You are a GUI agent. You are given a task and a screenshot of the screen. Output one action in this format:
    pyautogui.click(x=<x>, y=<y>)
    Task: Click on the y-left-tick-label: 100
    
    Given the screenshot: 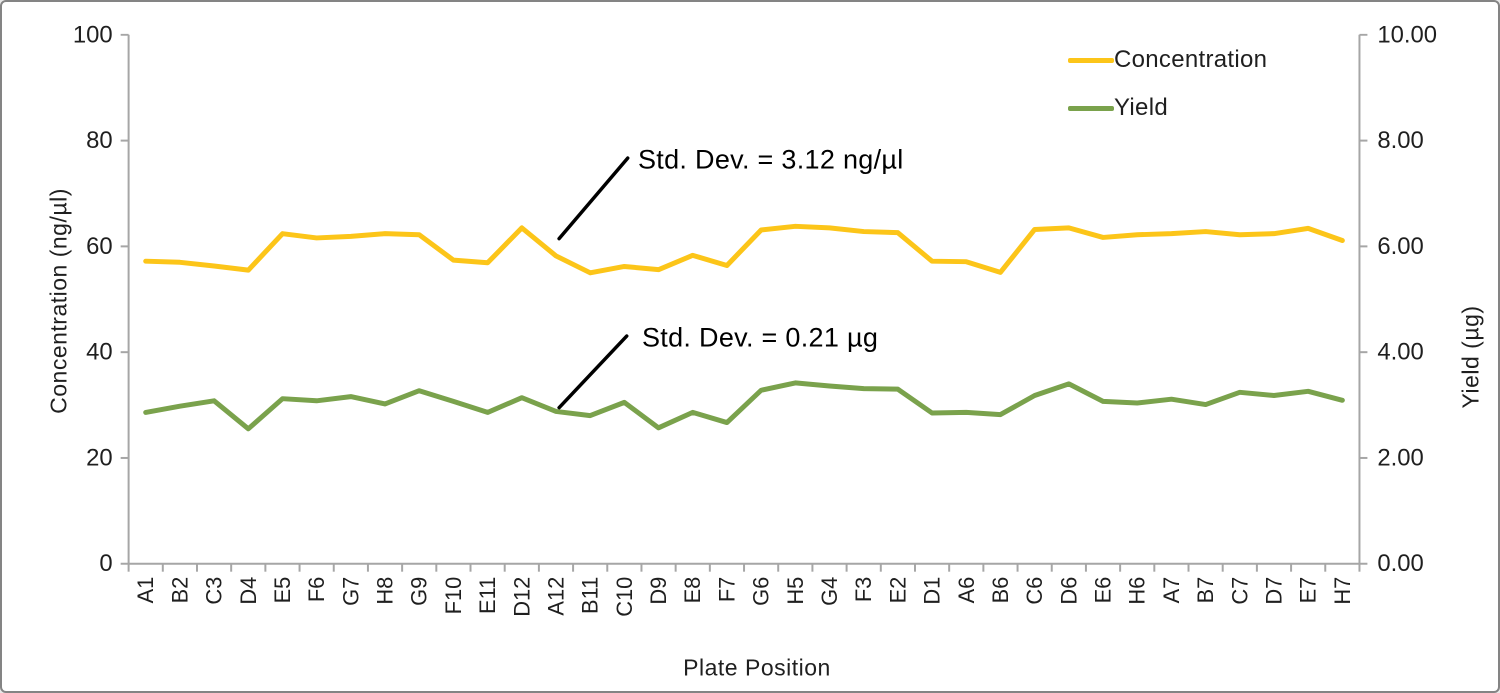 What is the action you would take?
    pyautogui.click(x=93, y=34)
    